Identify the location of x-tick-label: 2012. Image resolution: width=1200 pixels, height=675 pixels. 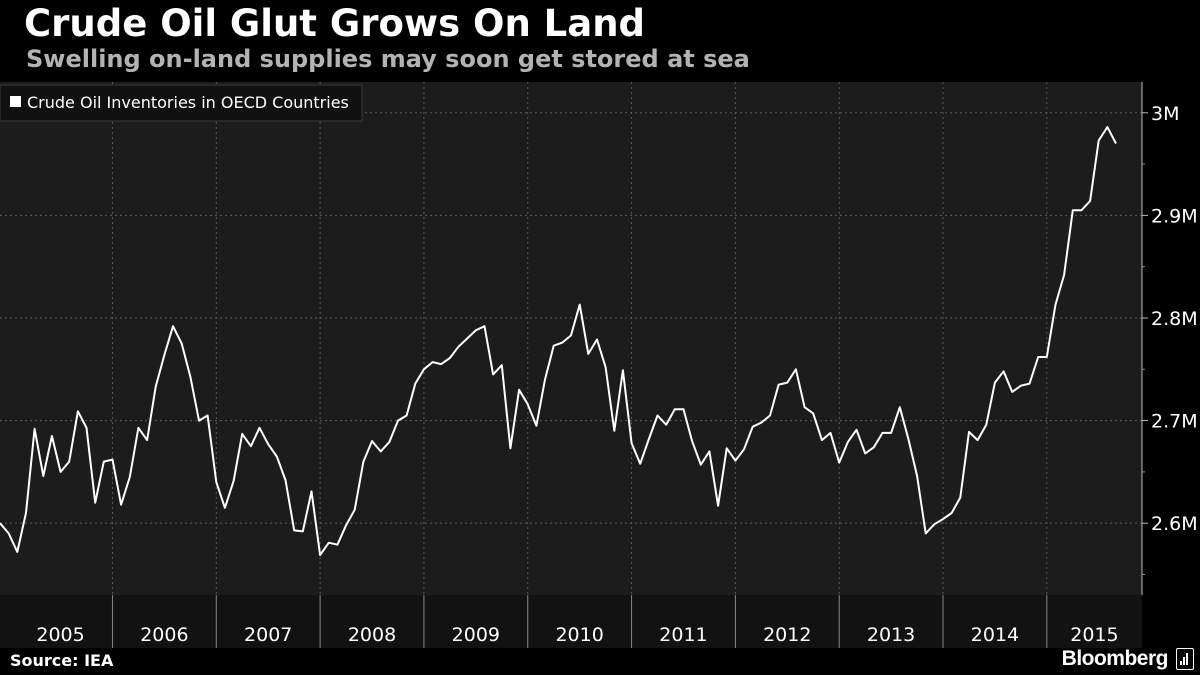
(787, 635).